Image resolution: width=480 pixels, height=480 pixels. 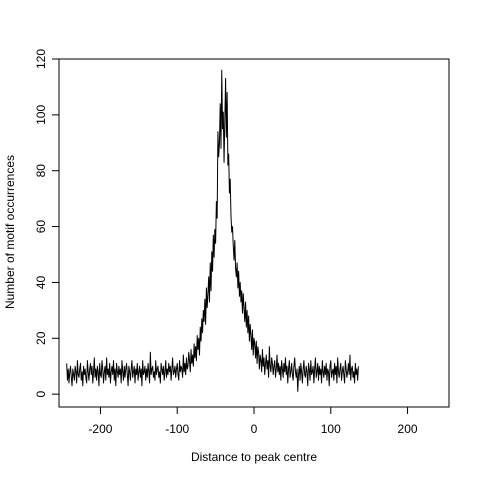 What do you see at coordinates (41, 227) in the screenshot?
I see `y-tick-label: 60` at bounding box center [41, 227].